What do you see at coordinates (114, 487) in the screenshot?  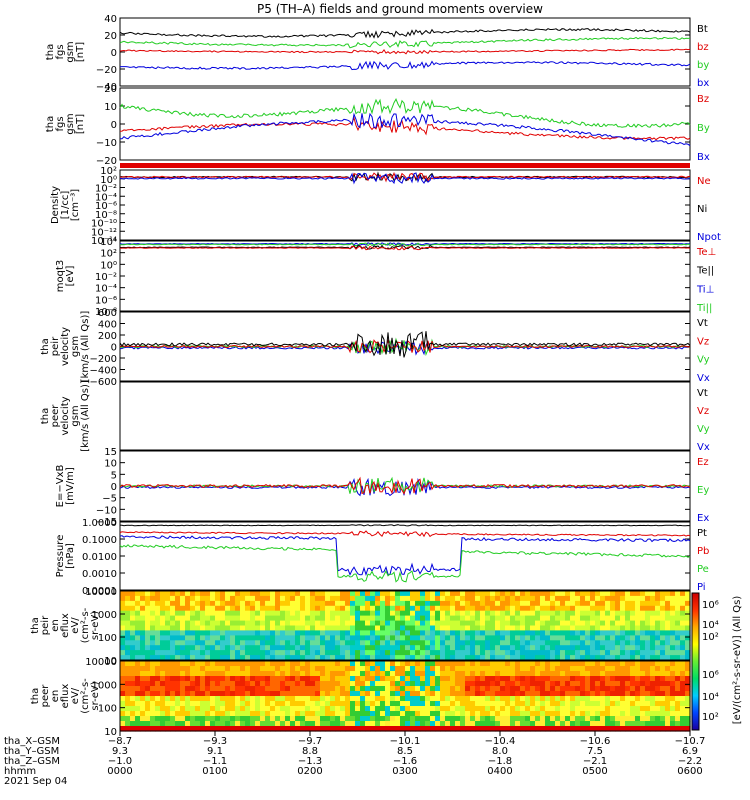 I see `ytick-label: 0` at bounding box center [114, 487].